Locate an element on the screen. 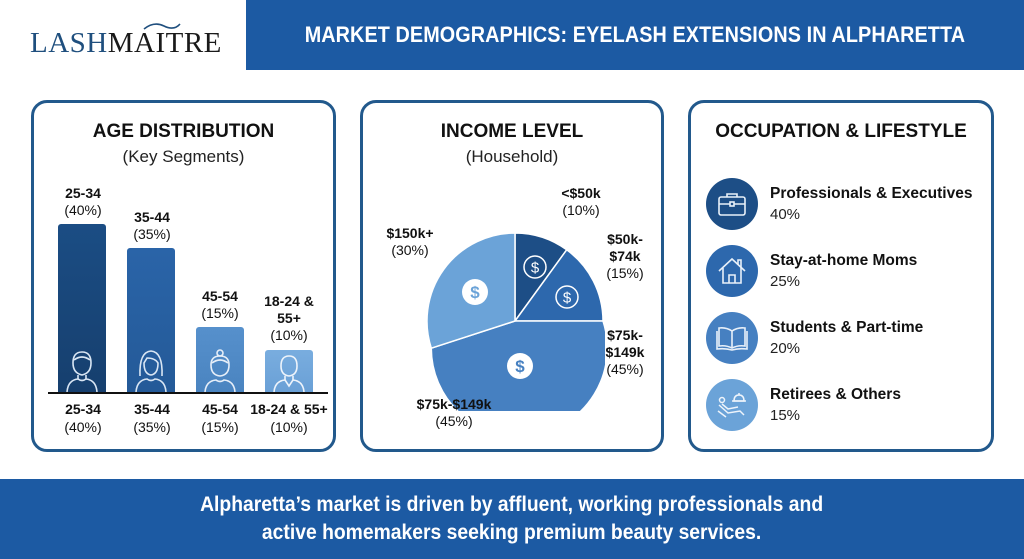  swoosh-icon is located at coordinates (162, 26).